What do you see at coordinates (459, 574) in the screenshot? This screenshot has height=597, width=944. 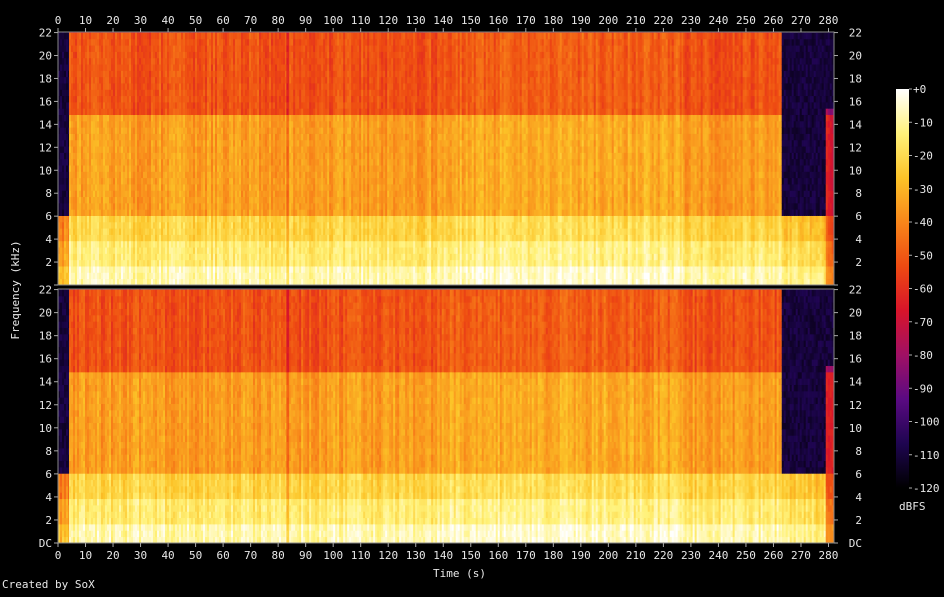 I see `x-axis-title: Time (s)` at bounding box center [459, 574].